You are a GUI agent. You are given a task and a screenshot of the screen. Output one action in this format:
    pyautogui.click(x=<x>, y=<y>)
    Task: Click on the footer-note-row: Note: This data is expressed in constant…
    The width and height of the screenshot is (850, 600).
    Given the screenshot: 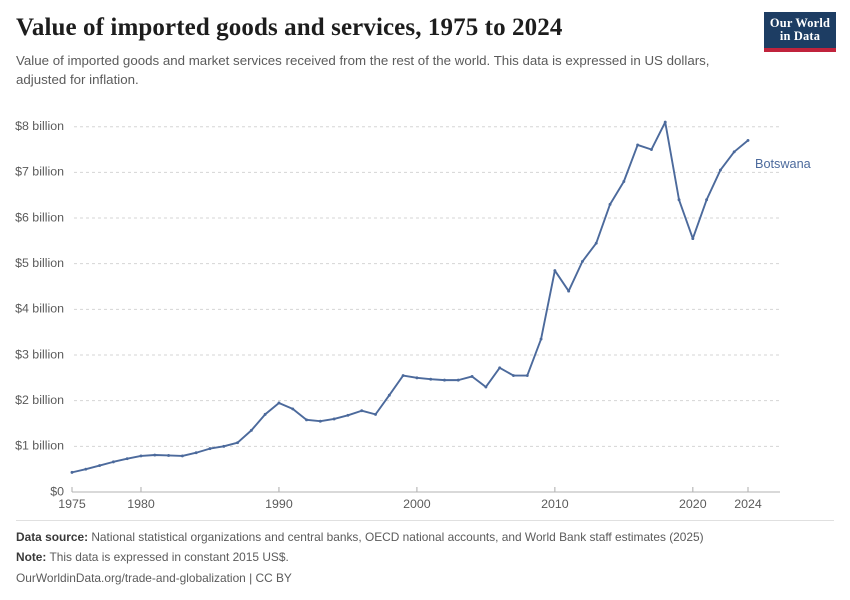 What is the action you would take?
    pyautogui.click(x=416, y=557)
    